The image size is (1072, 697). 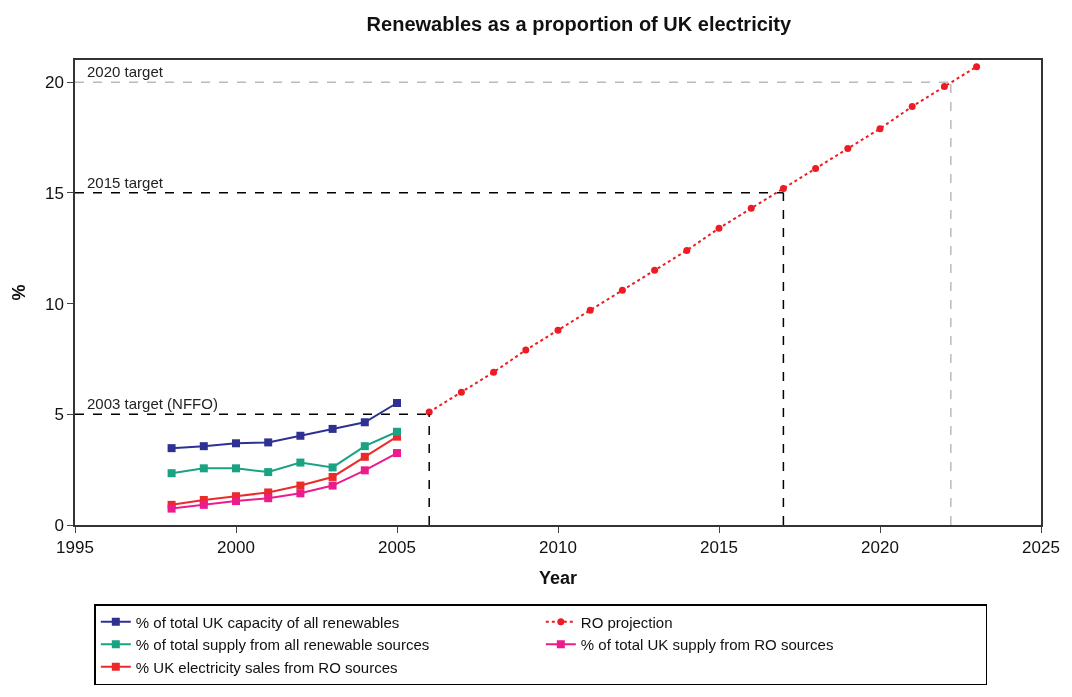 I want to click on y-tick-label: 10, so click(x=54, y=304).